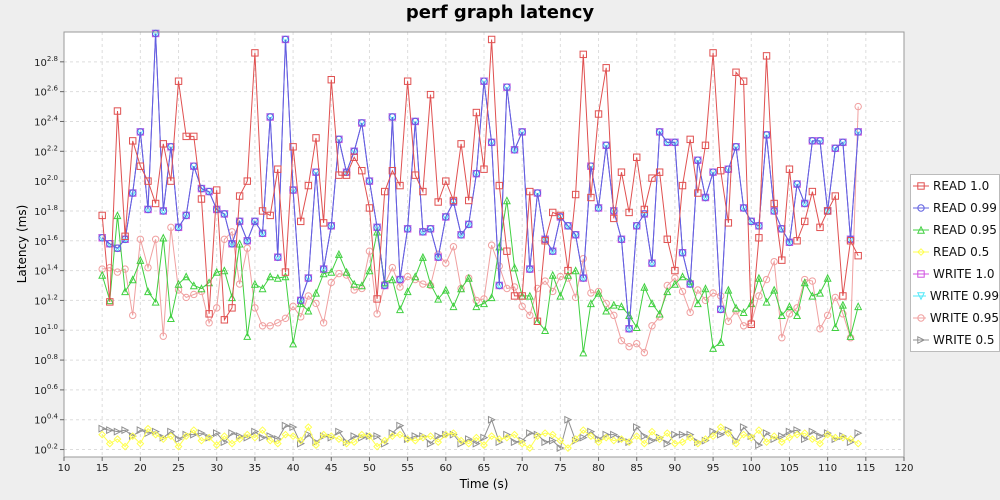 This screenshot has height=500, width=1000. I want to click on y-tick-label: 101.4, so click(46, 271).